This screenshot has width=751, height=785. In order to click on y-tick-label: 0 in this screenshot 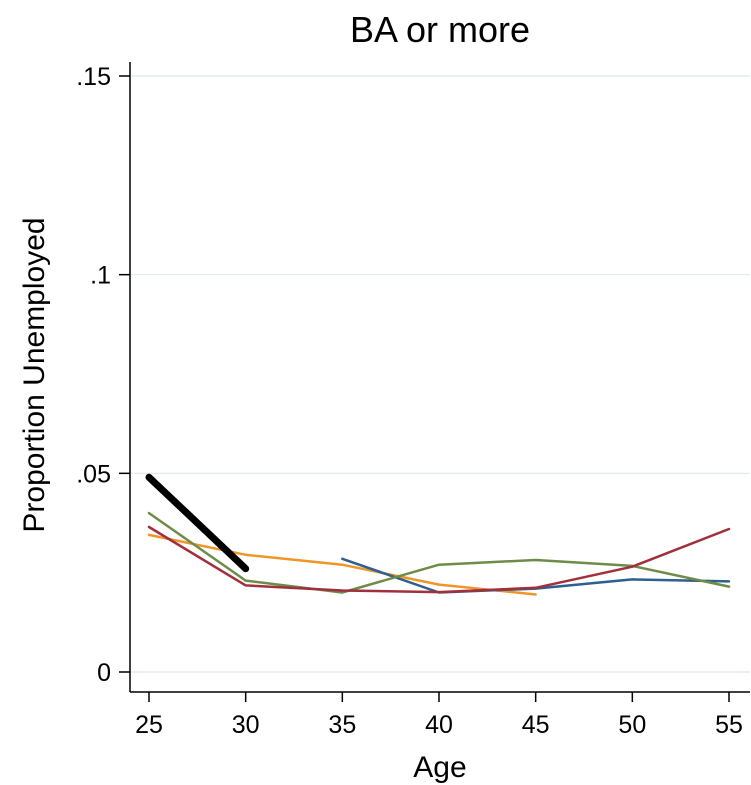, I will do `click(104, 673)`.